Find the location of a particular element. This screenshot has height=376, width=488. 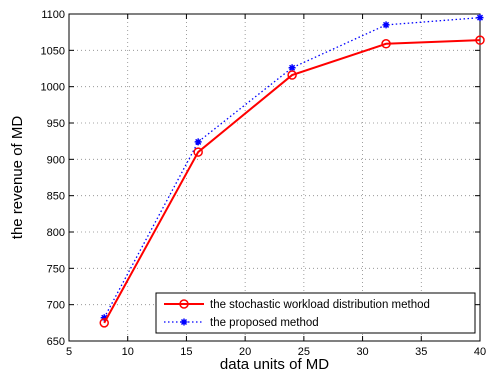

x-tick-label: 40 is located at coordinates (480, 352).